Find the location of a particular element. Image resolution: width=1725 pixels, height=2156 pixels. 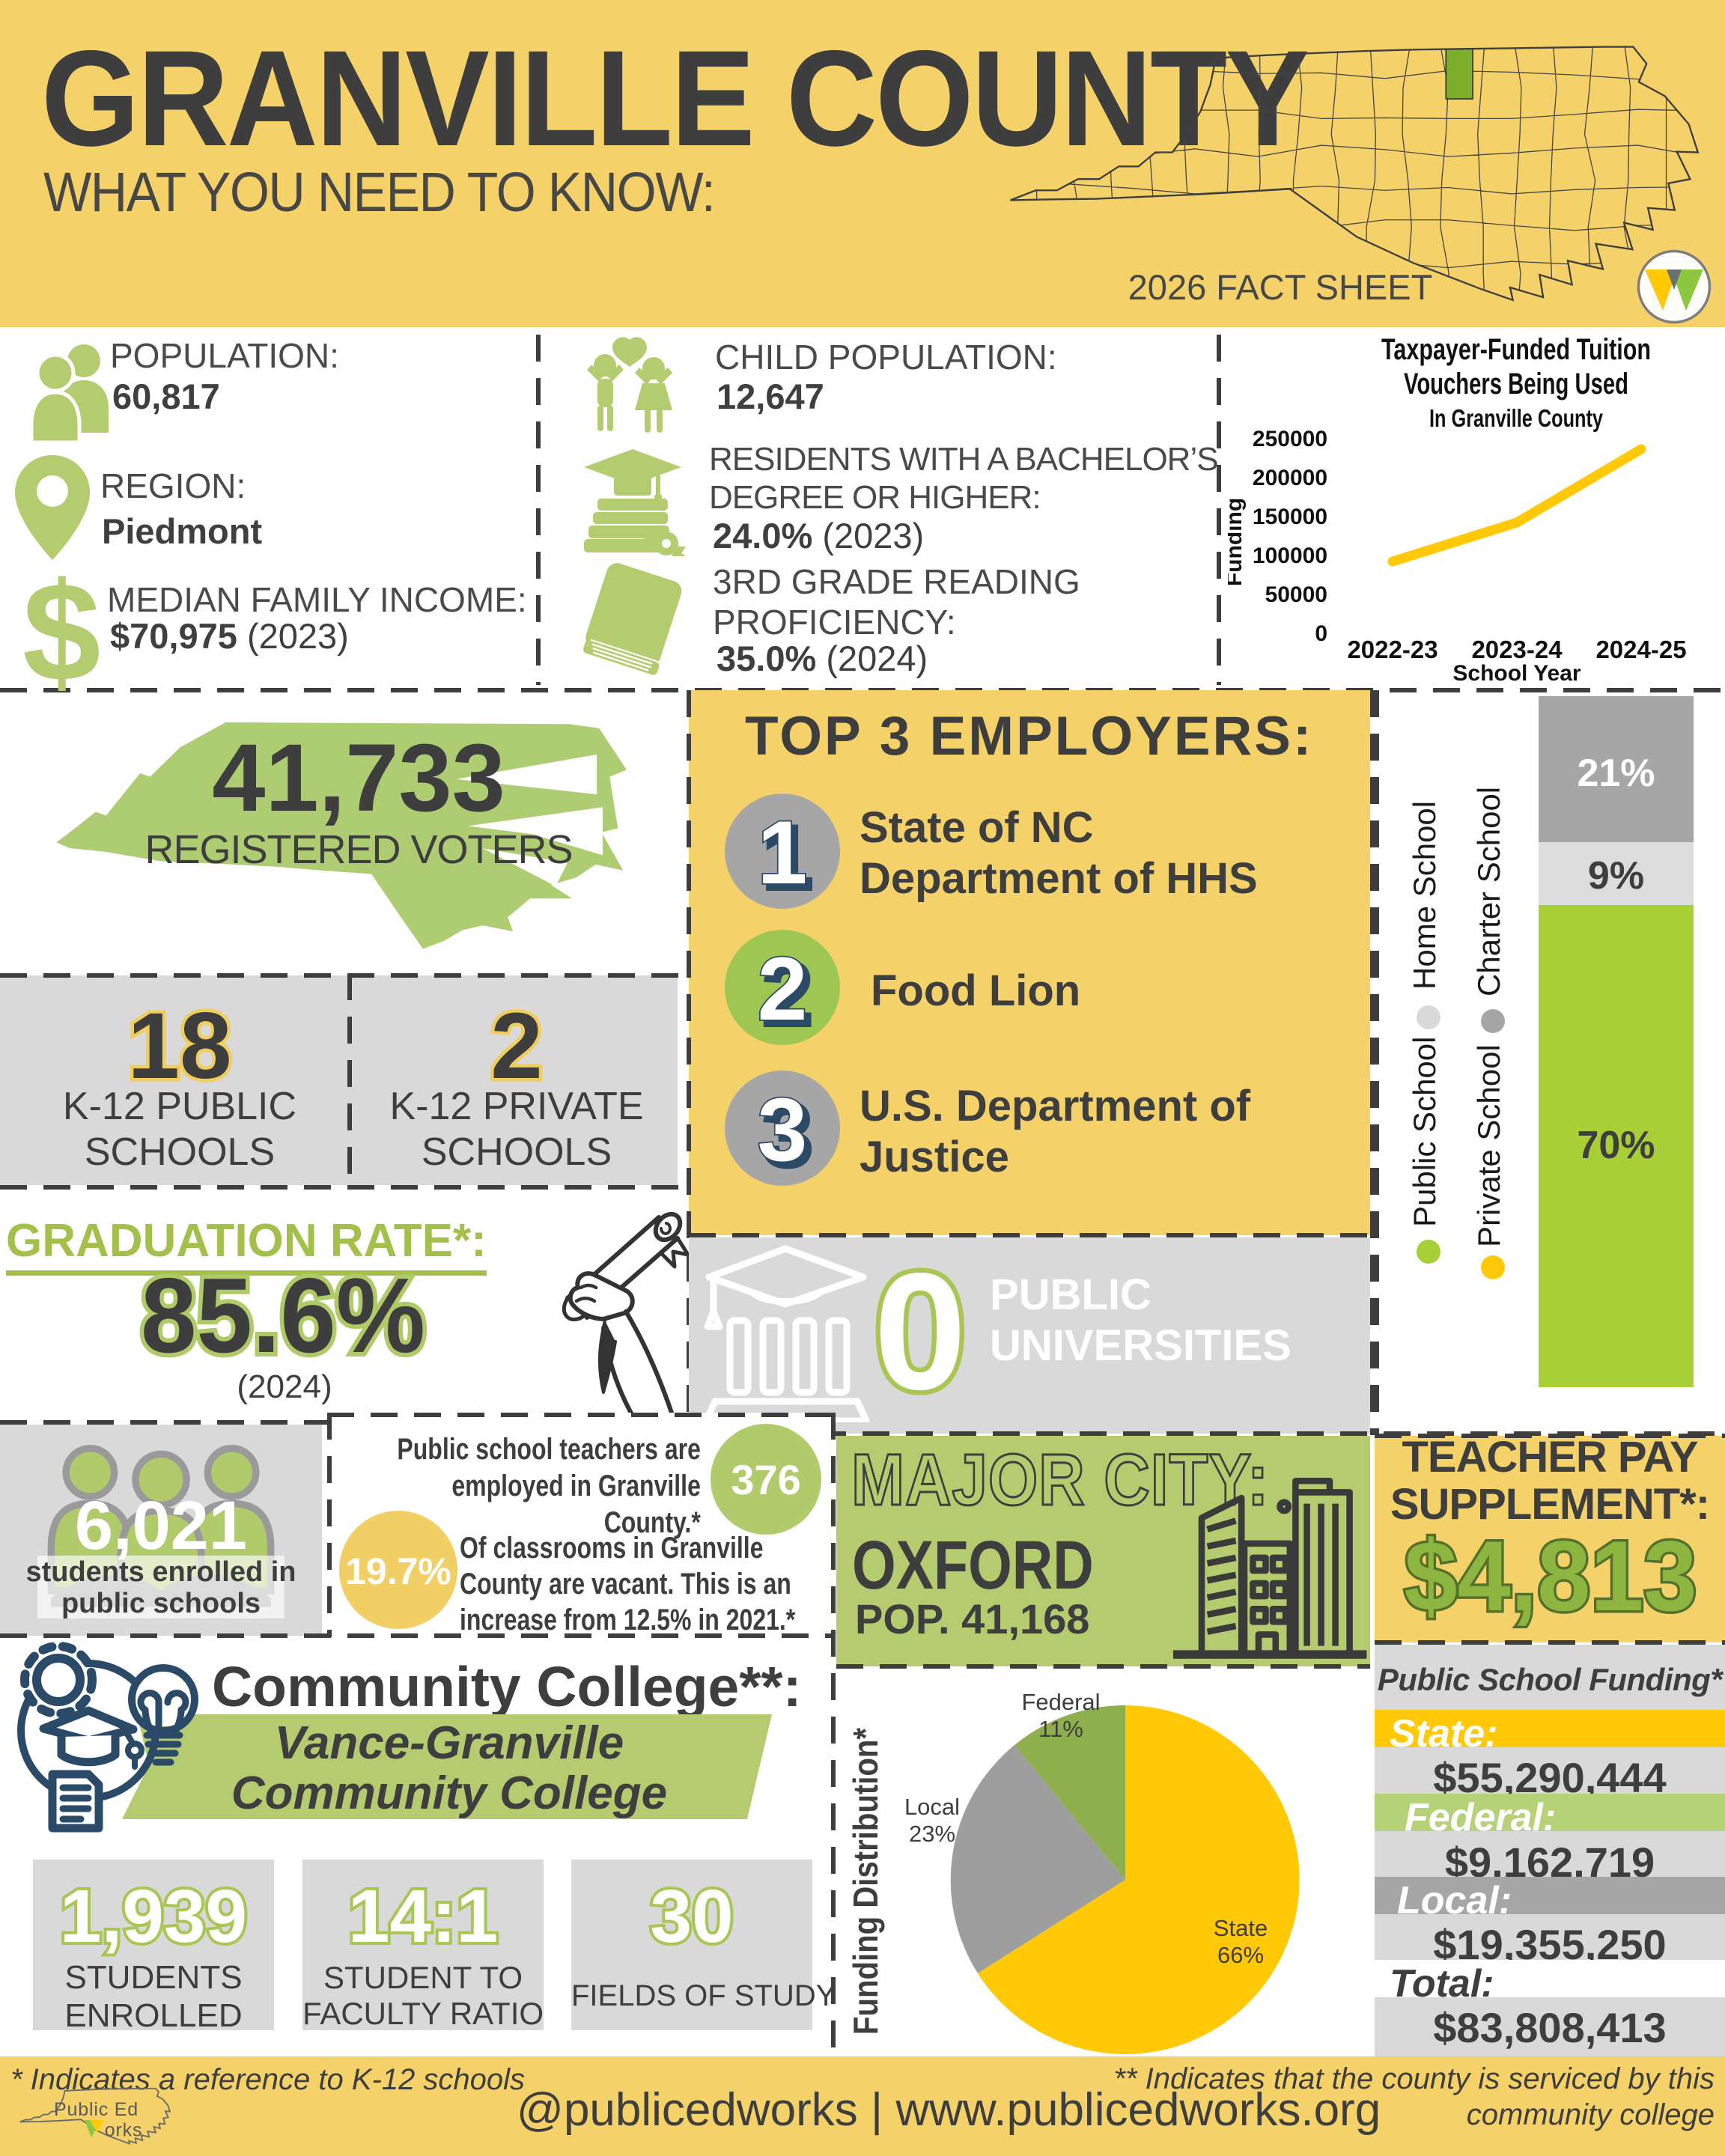

svg-text: 2022-23 is located at coordinates (1392, 649).